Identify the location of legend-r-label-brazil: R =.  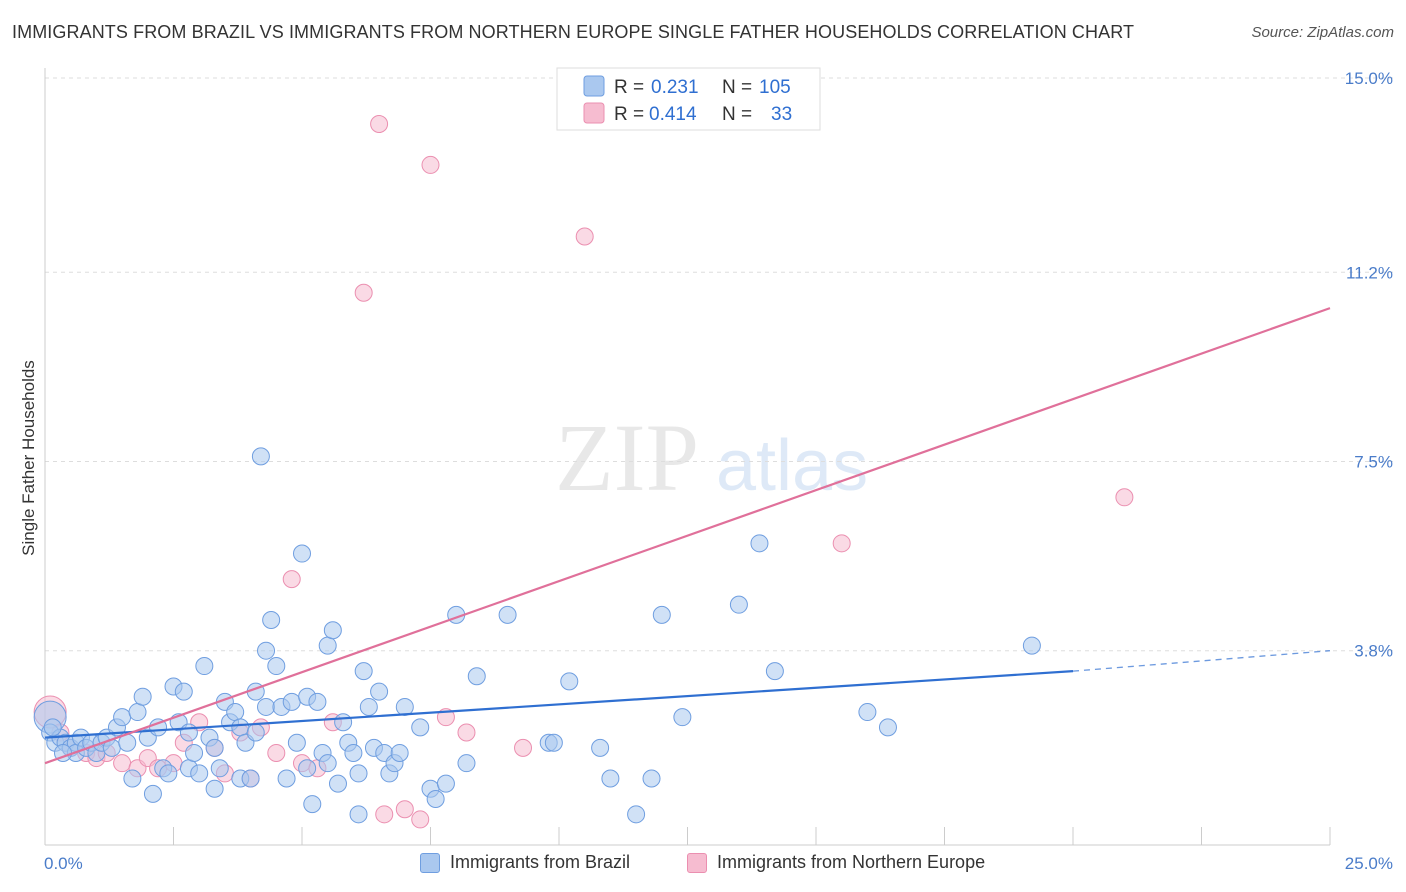
(629, 87).